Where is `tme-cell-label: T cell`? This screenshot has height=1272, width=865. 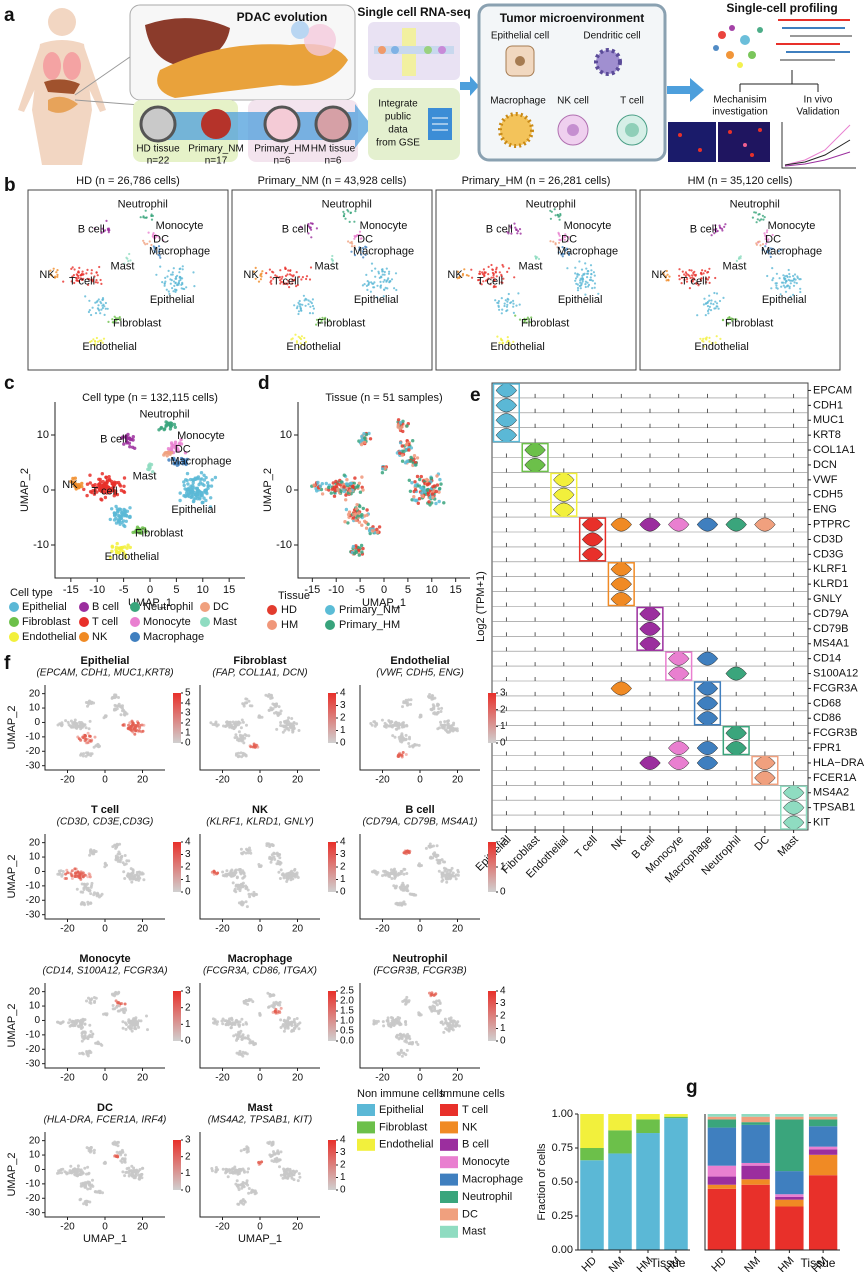 tme-cell-label: T cell is located at coordinates (632, 101).